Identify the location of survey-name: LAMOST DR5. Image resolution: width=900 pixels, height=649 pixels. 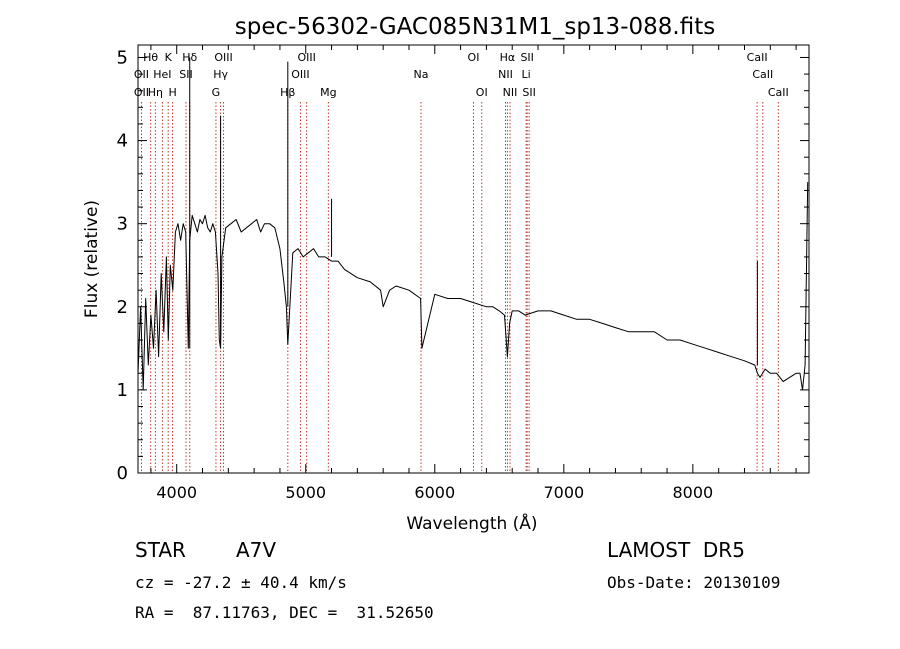
(676, 550).